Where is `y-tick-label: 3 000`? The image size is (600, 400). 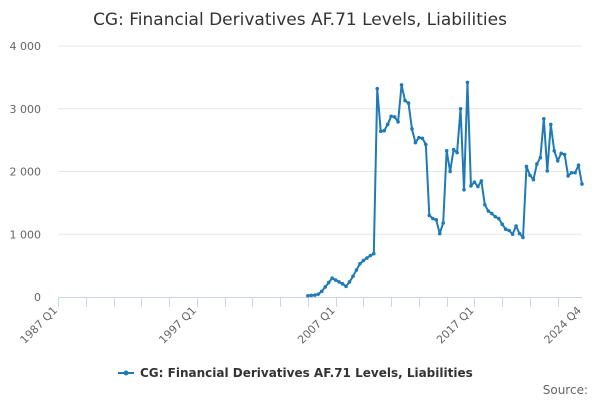 y-tick-label: 3 000 is located at coordinates (26, 109).